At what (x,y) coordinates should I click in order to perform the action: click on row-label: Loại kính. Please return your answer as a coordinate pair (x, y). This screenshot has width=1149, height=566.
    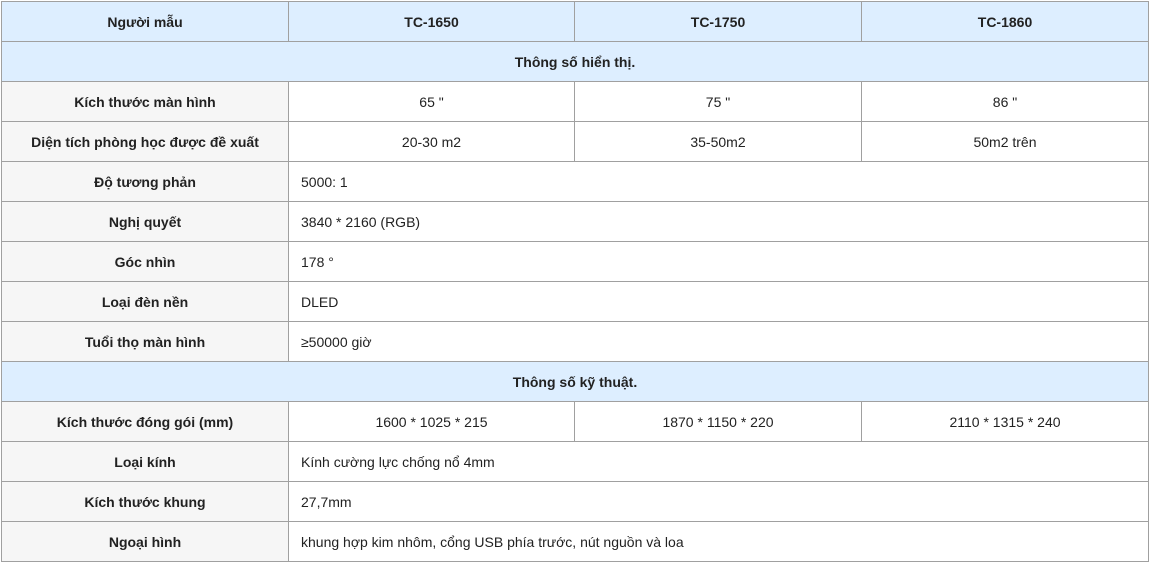
    Looking at the image, I should click on (145, 461).